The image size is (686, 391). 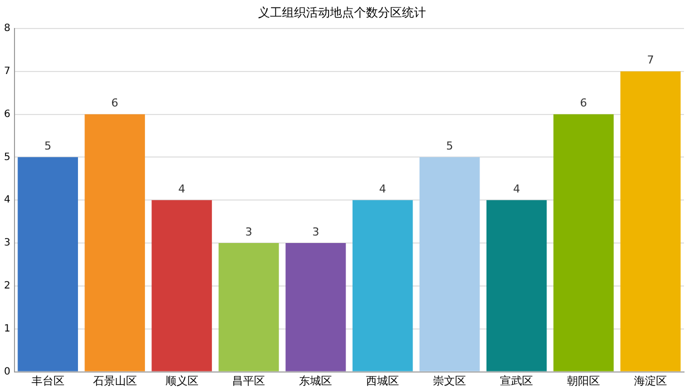 I want to click on x-tick-label: 海淀区, so click(x=651, y=381).